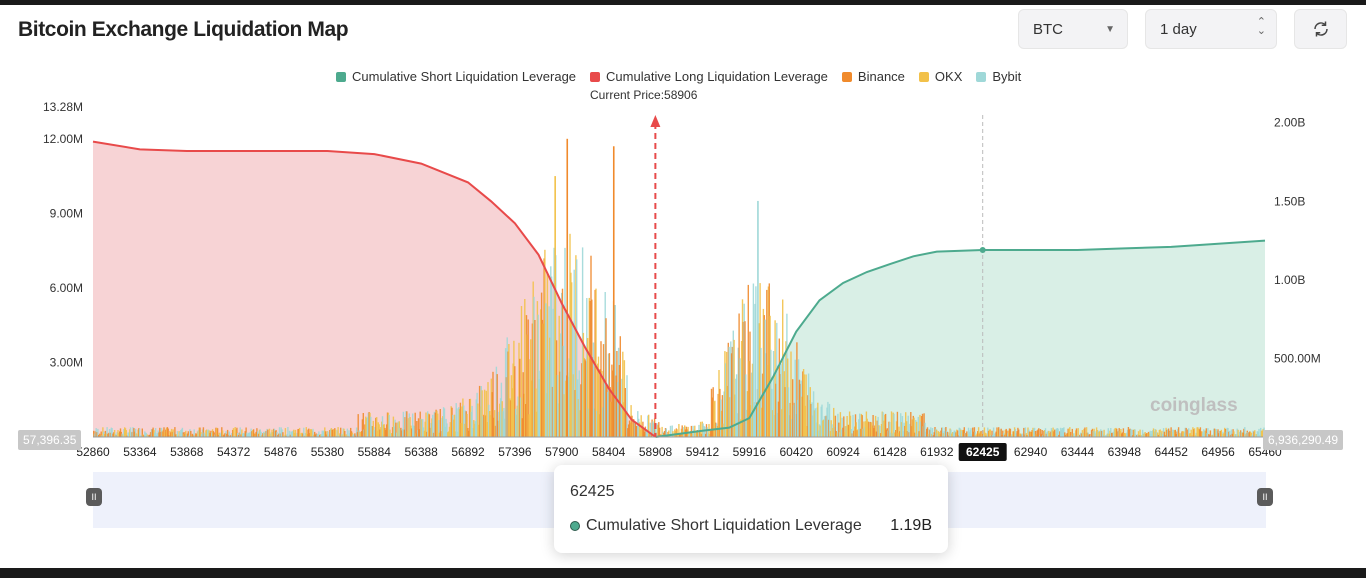 This screenshot has height=578, width=1366. What do you see at coordinates (998, 76) in the screenshot?
I see `legend-item-bybit: Bybit` at bounding box center [998, 76].